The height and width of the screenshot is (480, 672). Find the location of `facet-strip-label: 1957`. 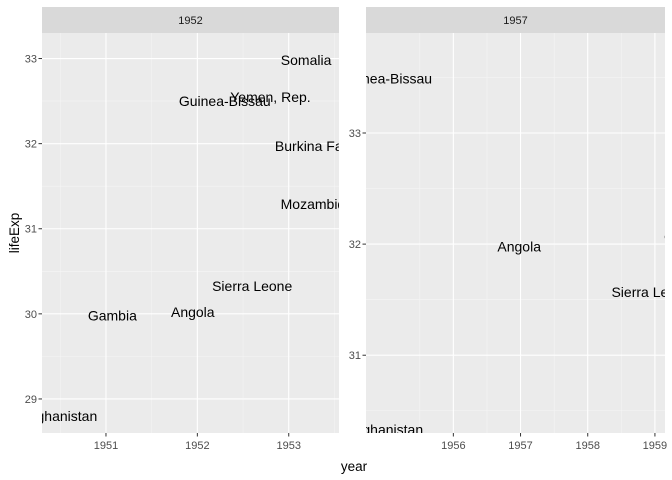

facet-strip-label: 1957 is located at coordinates (515, 21).